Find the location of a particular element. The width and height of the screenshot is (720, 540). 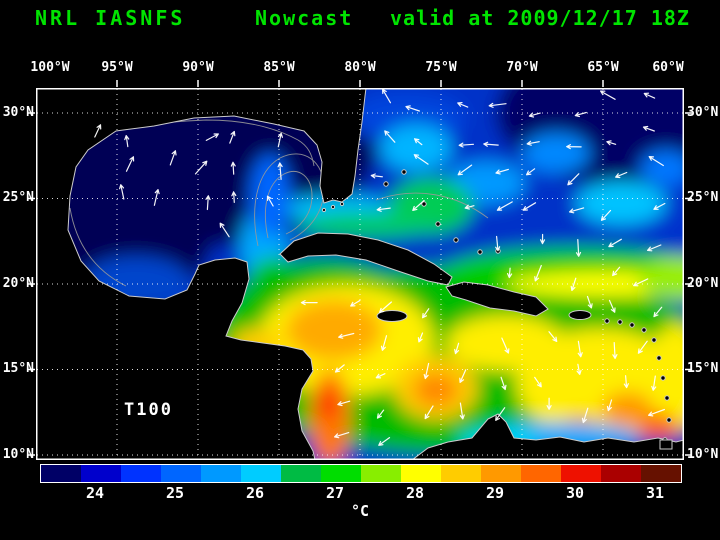

loop-current-contour is located at coordinates (289, 200).